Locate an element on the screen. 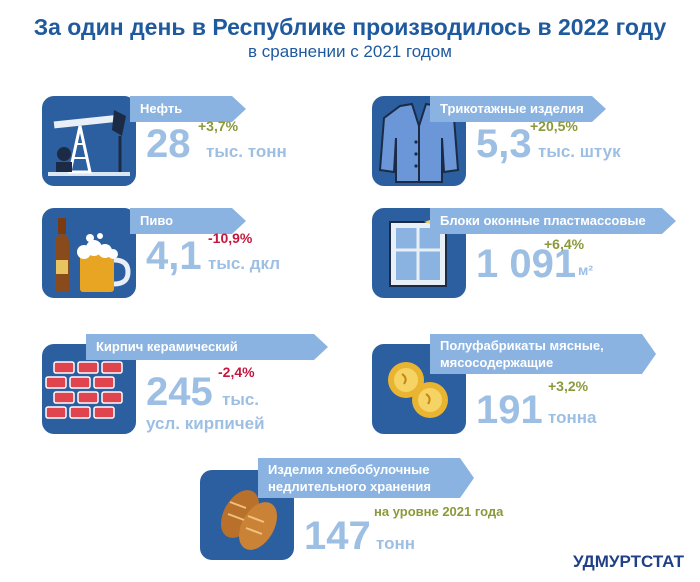  change: на уровне 2021 года is located at coordinates (439, 511).